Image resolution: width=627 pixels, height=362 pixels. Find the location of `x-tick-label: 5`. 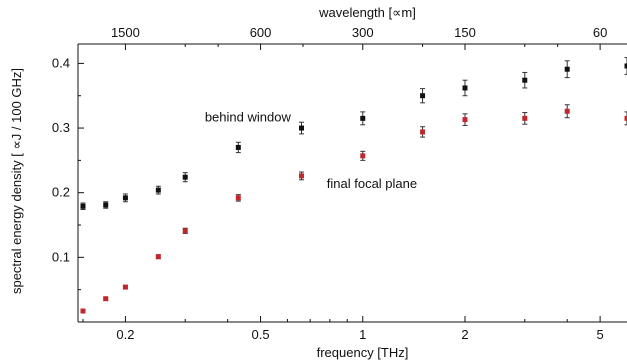

x-tick-label: 5 is located at coordinates (599, 334).